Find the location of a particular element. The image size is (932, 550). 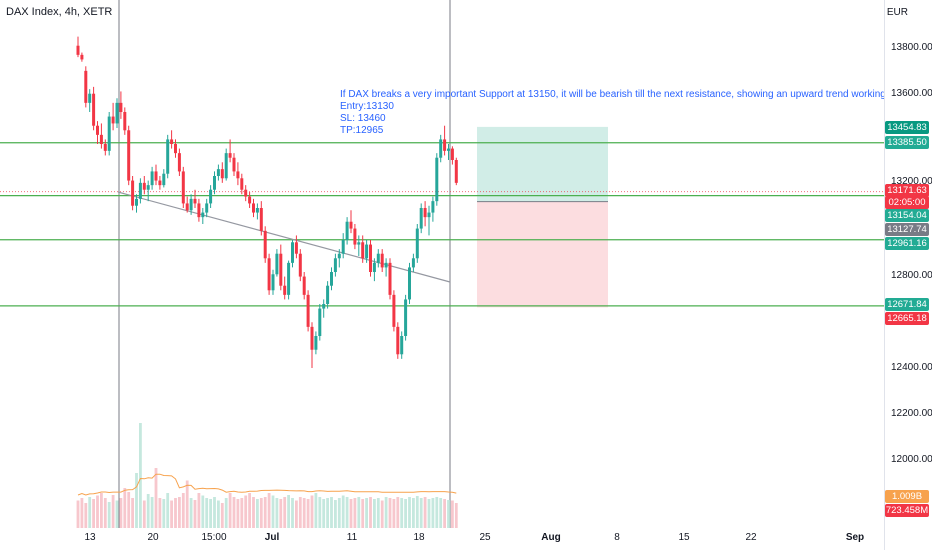

y-tick: 13600.00 is located at coordinates (911, 93).